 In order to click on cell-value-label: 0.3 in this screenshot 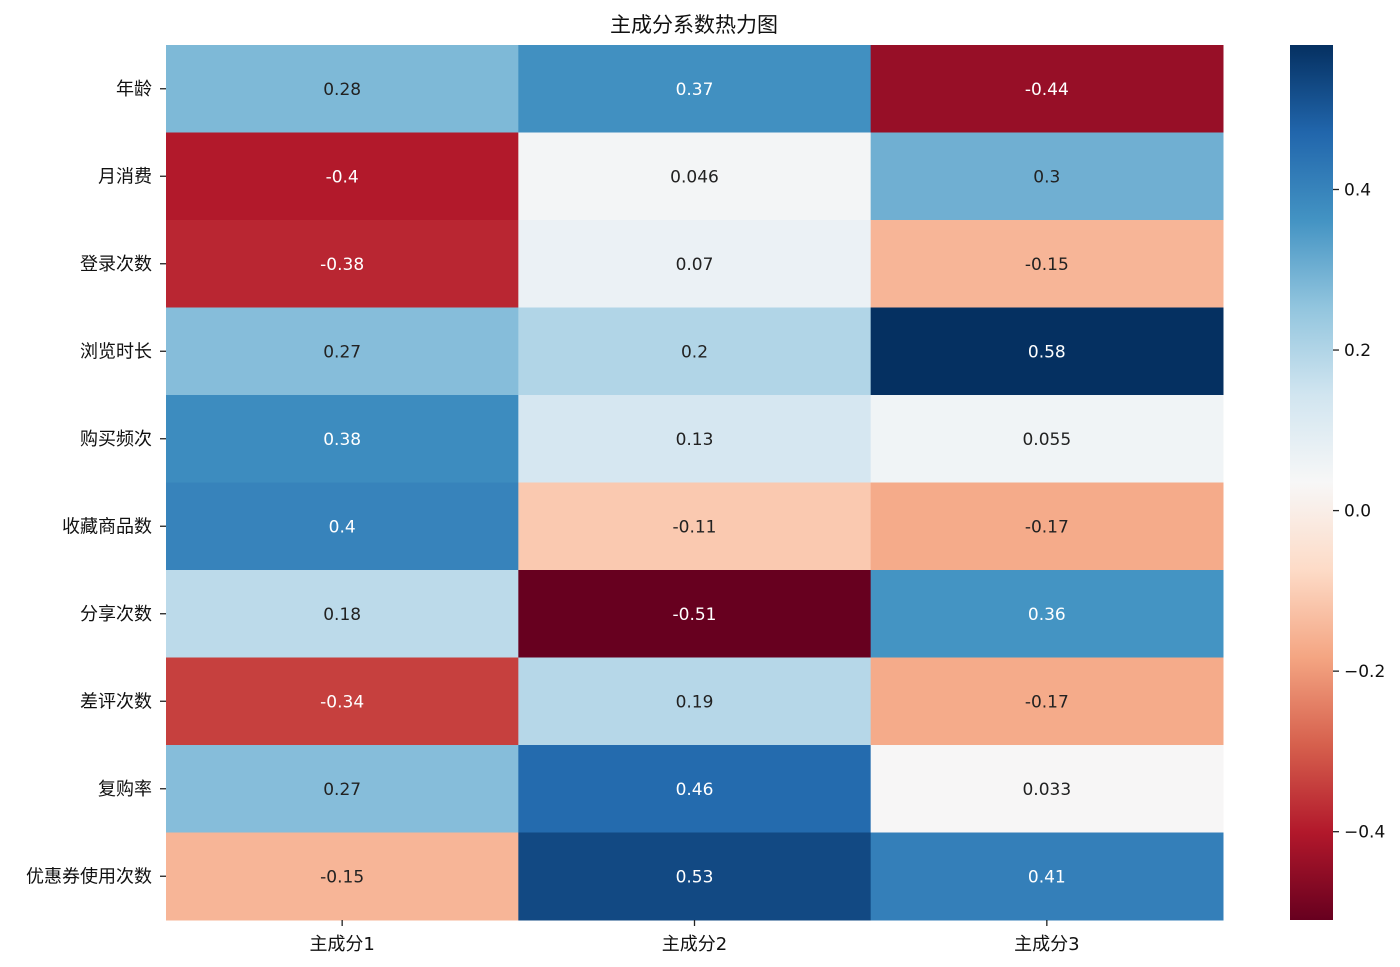, I will do `click(1046, 177)`.